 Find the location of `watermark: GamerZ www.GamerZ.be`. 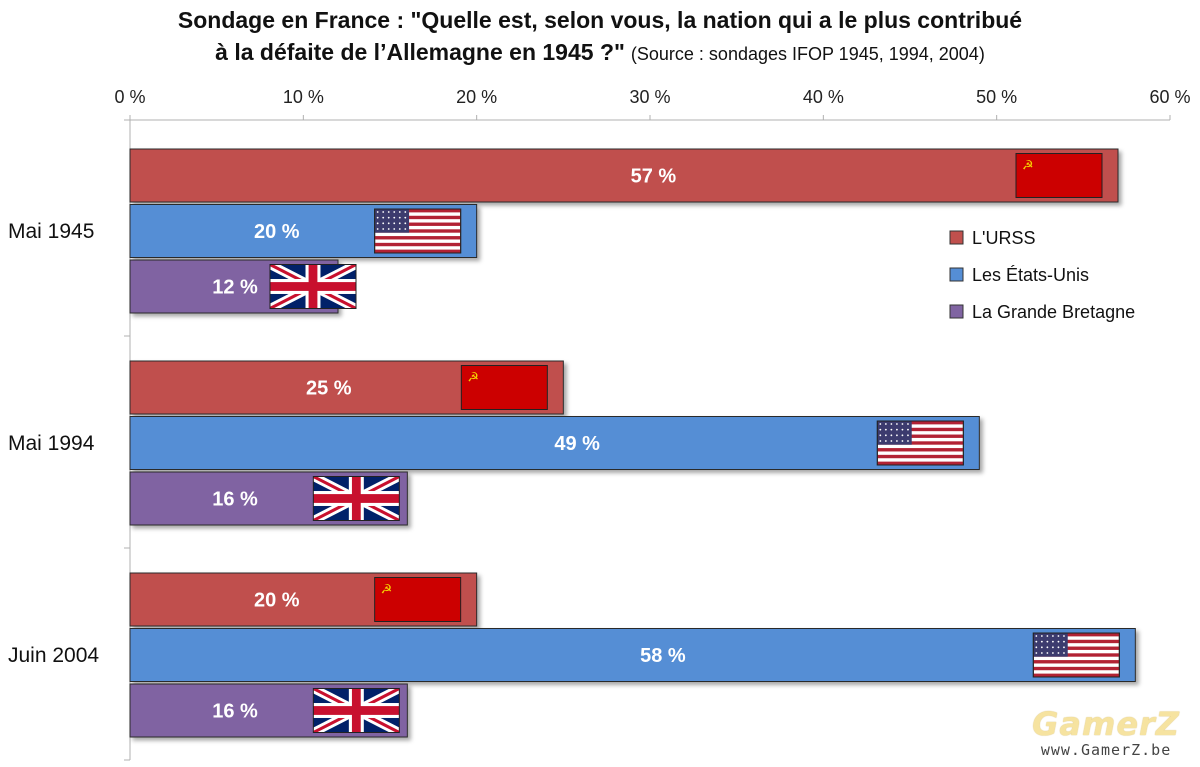

watermark: GamerZ www.GamerZ.be is located at coordinates (1106, 733).